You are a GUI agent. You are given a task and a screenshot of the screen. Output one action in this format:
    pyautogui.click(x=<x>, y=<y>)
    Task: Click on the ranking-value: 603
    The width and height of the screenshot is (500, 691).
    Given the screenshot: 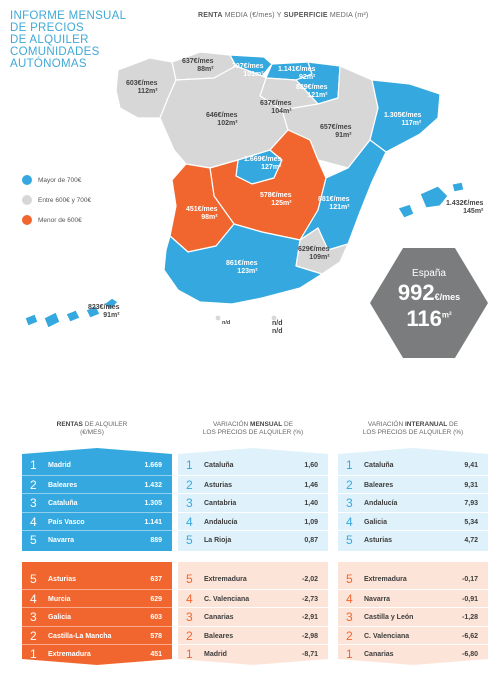 What is the action you would take?
    pyautogui.click(x=156, y=617)
    